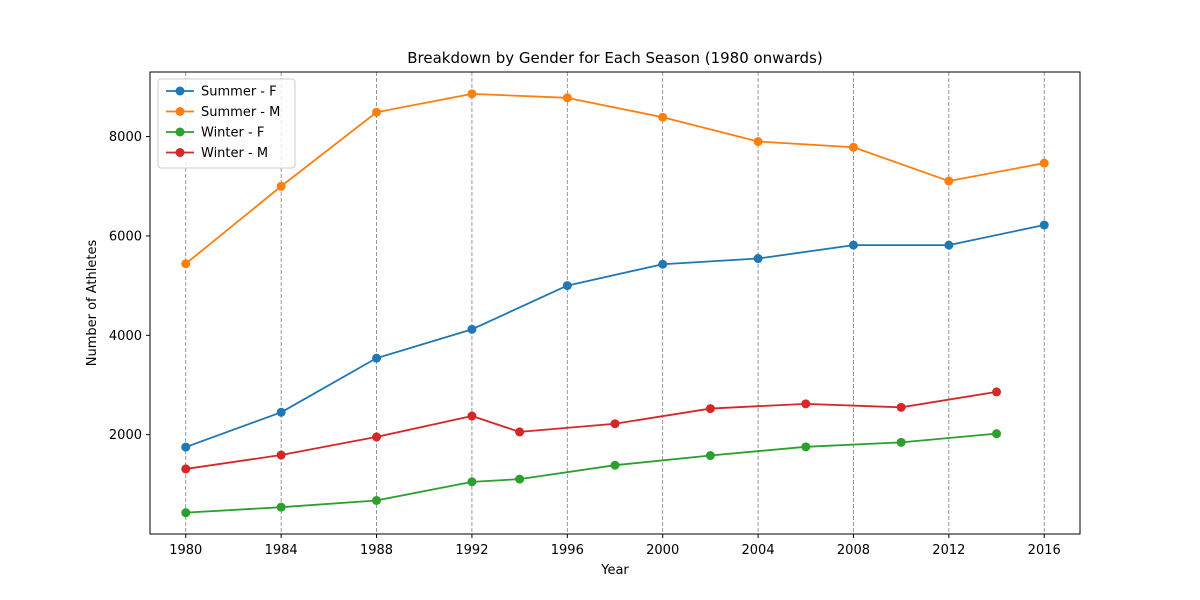 The width and height of the screenshot is (1200, 600). I want to click on x-axis: 1980 1984 1988 1992 1996 2000 2004 2008 2012 2016, so click(615, 546).